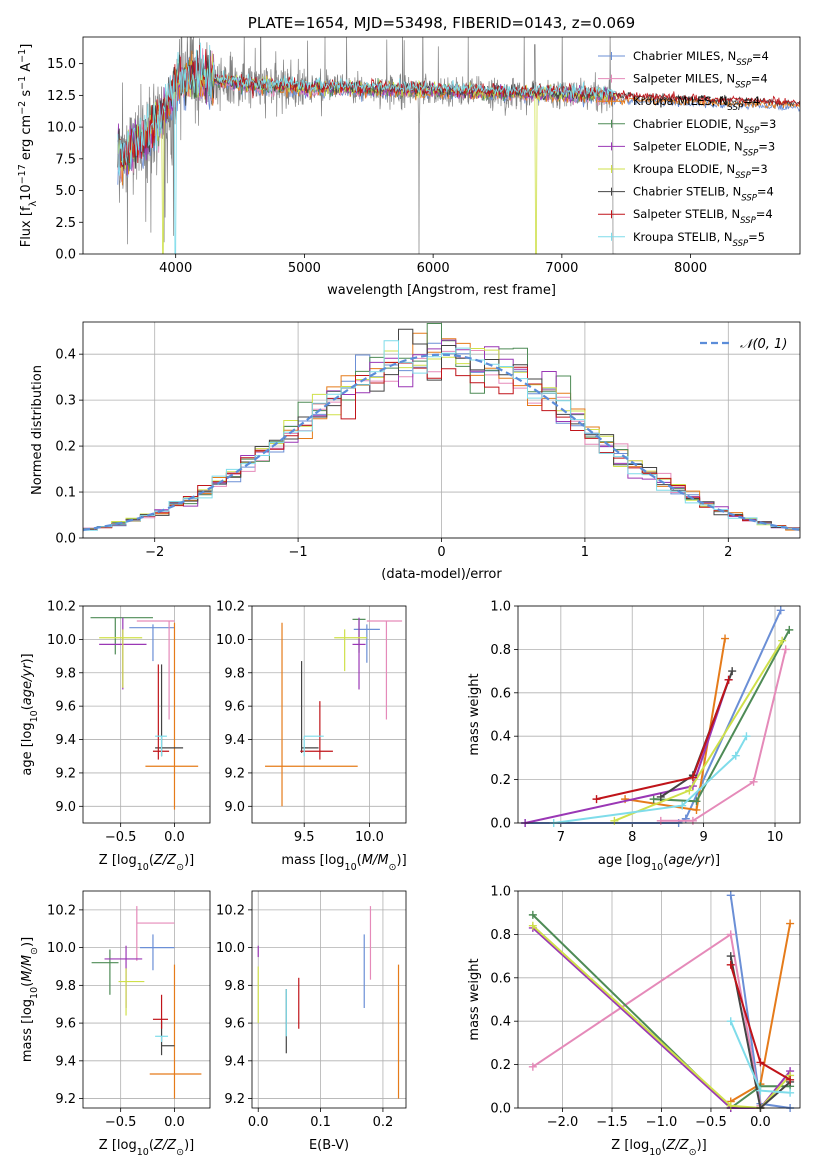 This screenshot has height=1170, width=819. What do you see at coordinates (146, 714) in the screenshot?
I see `age_vs_Z-frame` at bounding box center [146, 714].